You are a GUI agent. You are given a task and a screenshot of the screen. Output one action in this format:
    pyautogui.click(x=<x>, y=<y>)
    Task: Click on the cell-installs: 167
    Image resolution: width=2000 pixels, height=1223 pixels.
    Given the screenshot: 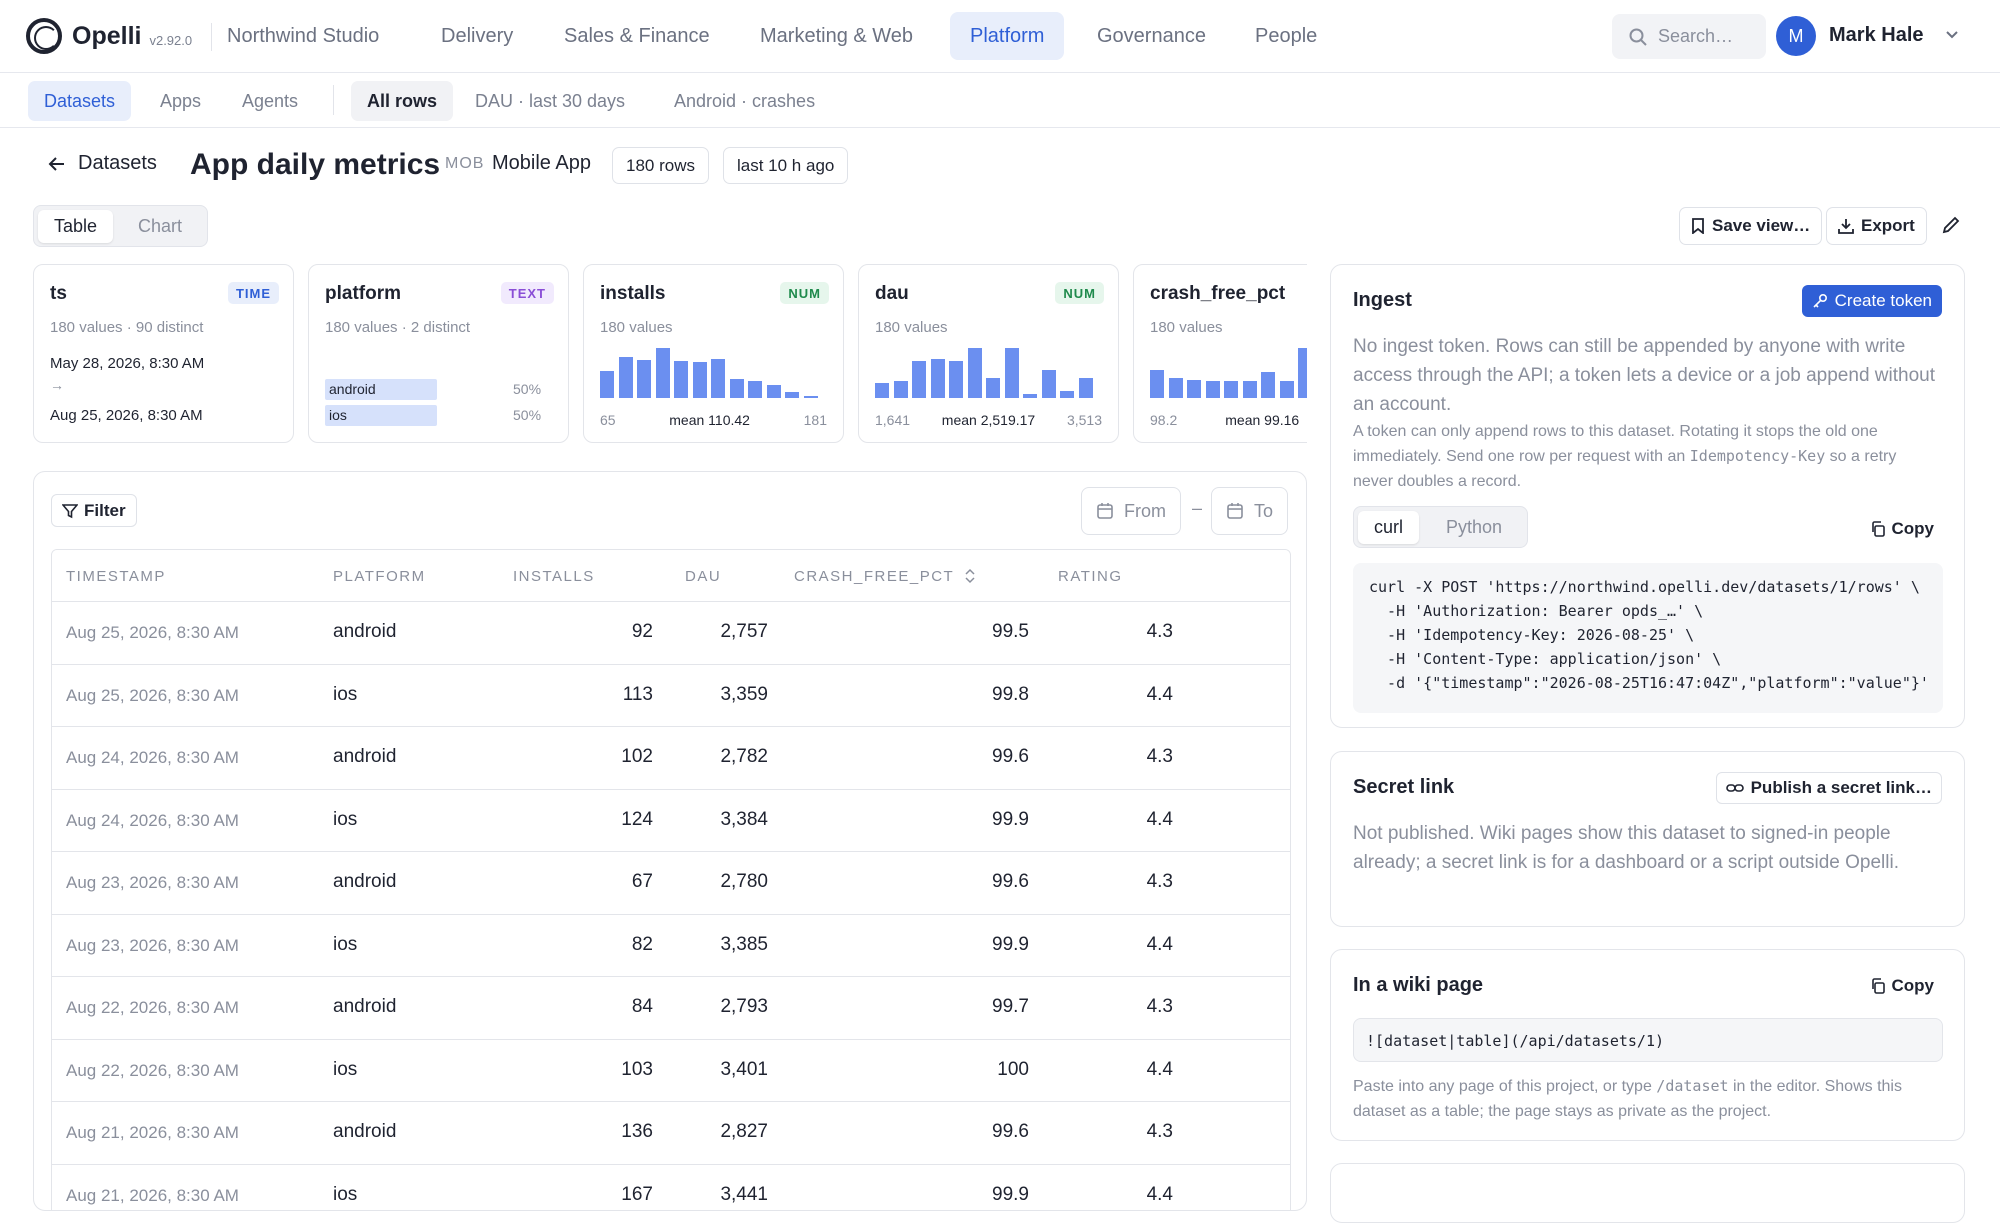 What is the action you would take?
    pyautogui.click(x=637, y=1194)
    